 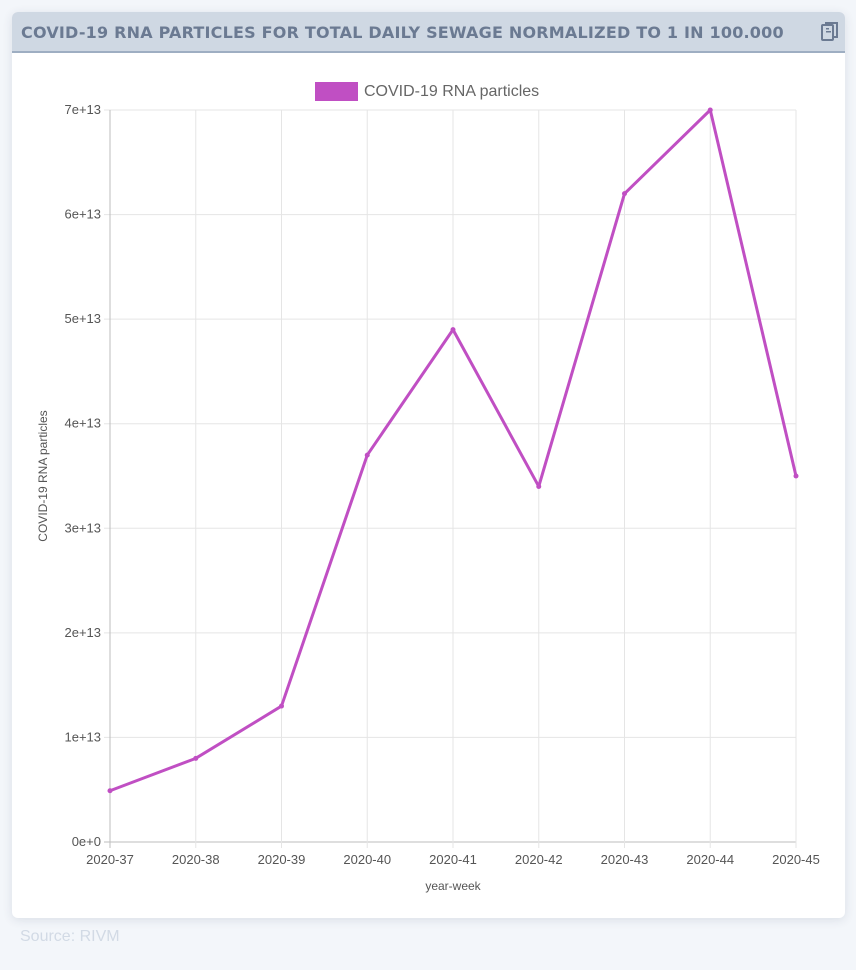 What do you see at coordinates (43, 475) in the screenshot?
I see `y-axis-title: COVID-19 RNA particles` at bounding box center [43, 475].